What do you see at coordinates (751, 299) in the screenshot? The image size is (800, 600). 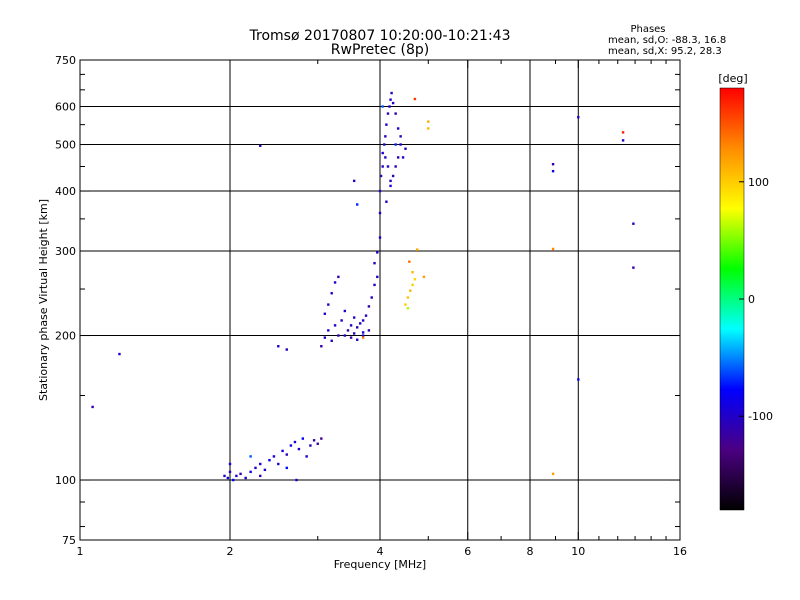 I see `colorbar-tick-label: 0` at bounding box center [751, 299].